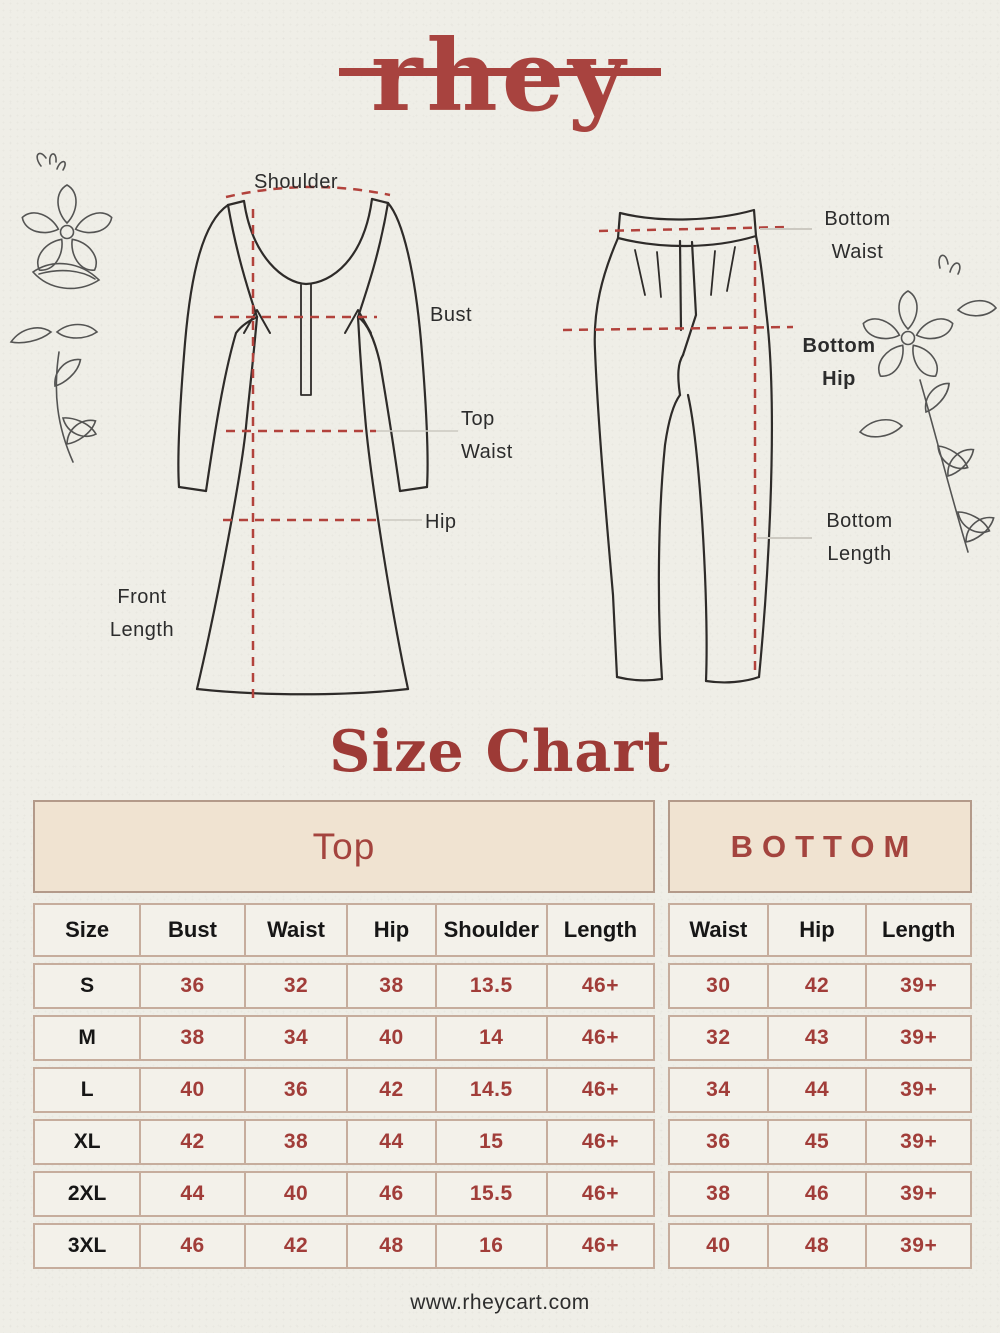 This screenshot has width=1000, height=1333. Describe the element at coordinates (296, 182) in the screenshot. I see `shoulder-label: Shoulder` at that location.